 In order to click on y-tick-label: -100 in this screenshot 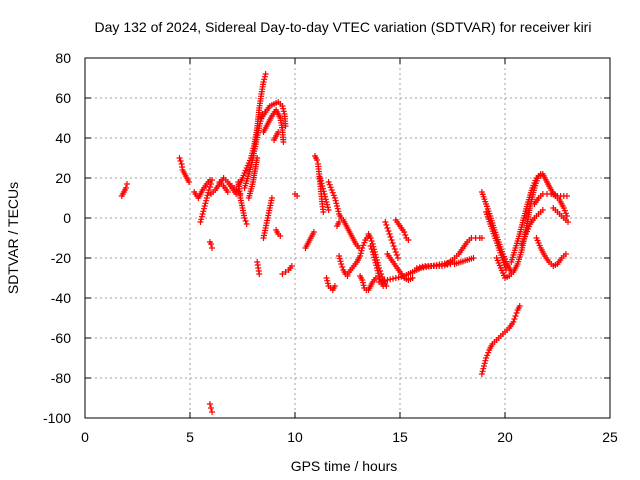, I will do `click(57, 418)`.